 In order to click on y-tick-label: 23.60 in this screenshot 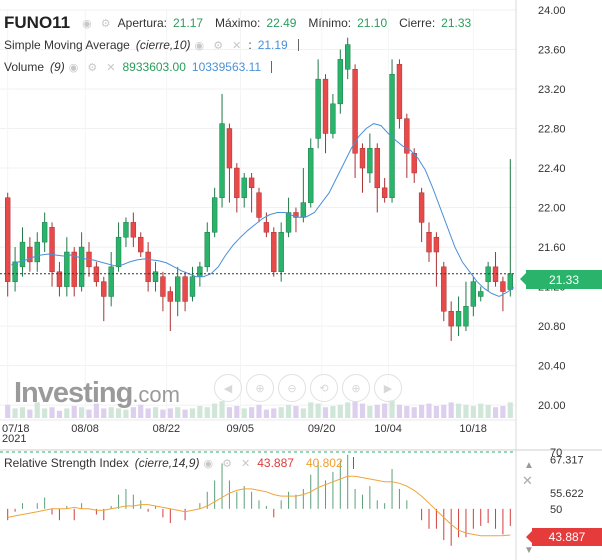, I will do `click(552, 51)`.